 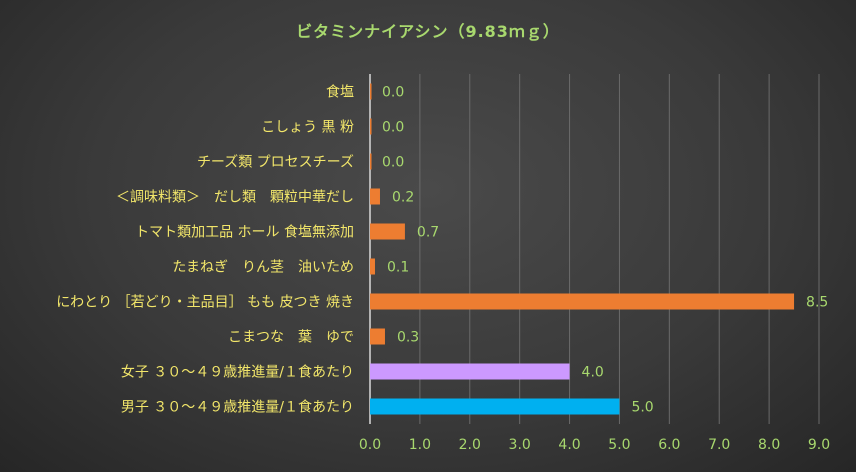 What do you see at coordinates (244, 232) in the screenshot?
I see `category-label: トマト類加工品 ホール 食塩無添加` at bounding box center [244, 232].